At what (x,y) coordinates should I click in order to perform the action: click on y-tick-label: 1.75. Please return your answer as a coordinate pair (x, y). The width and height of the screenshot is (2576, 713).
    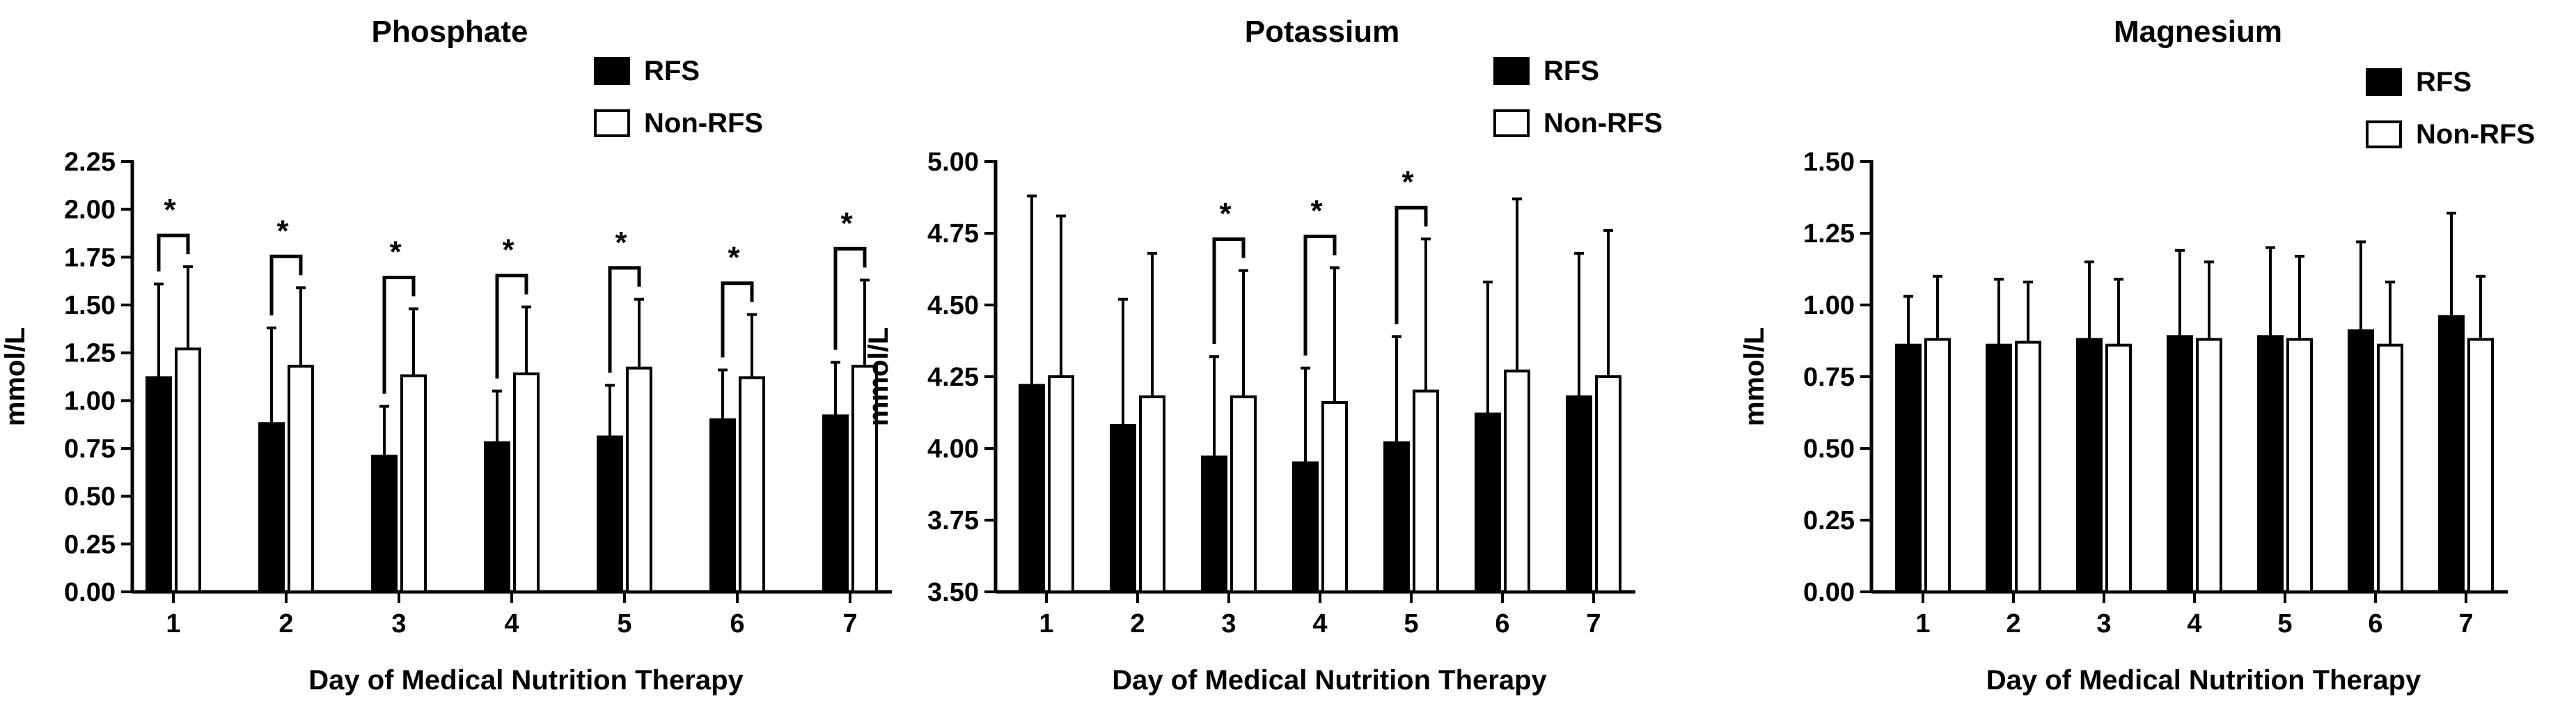
    Looking at the image, I should click on (90, 257).